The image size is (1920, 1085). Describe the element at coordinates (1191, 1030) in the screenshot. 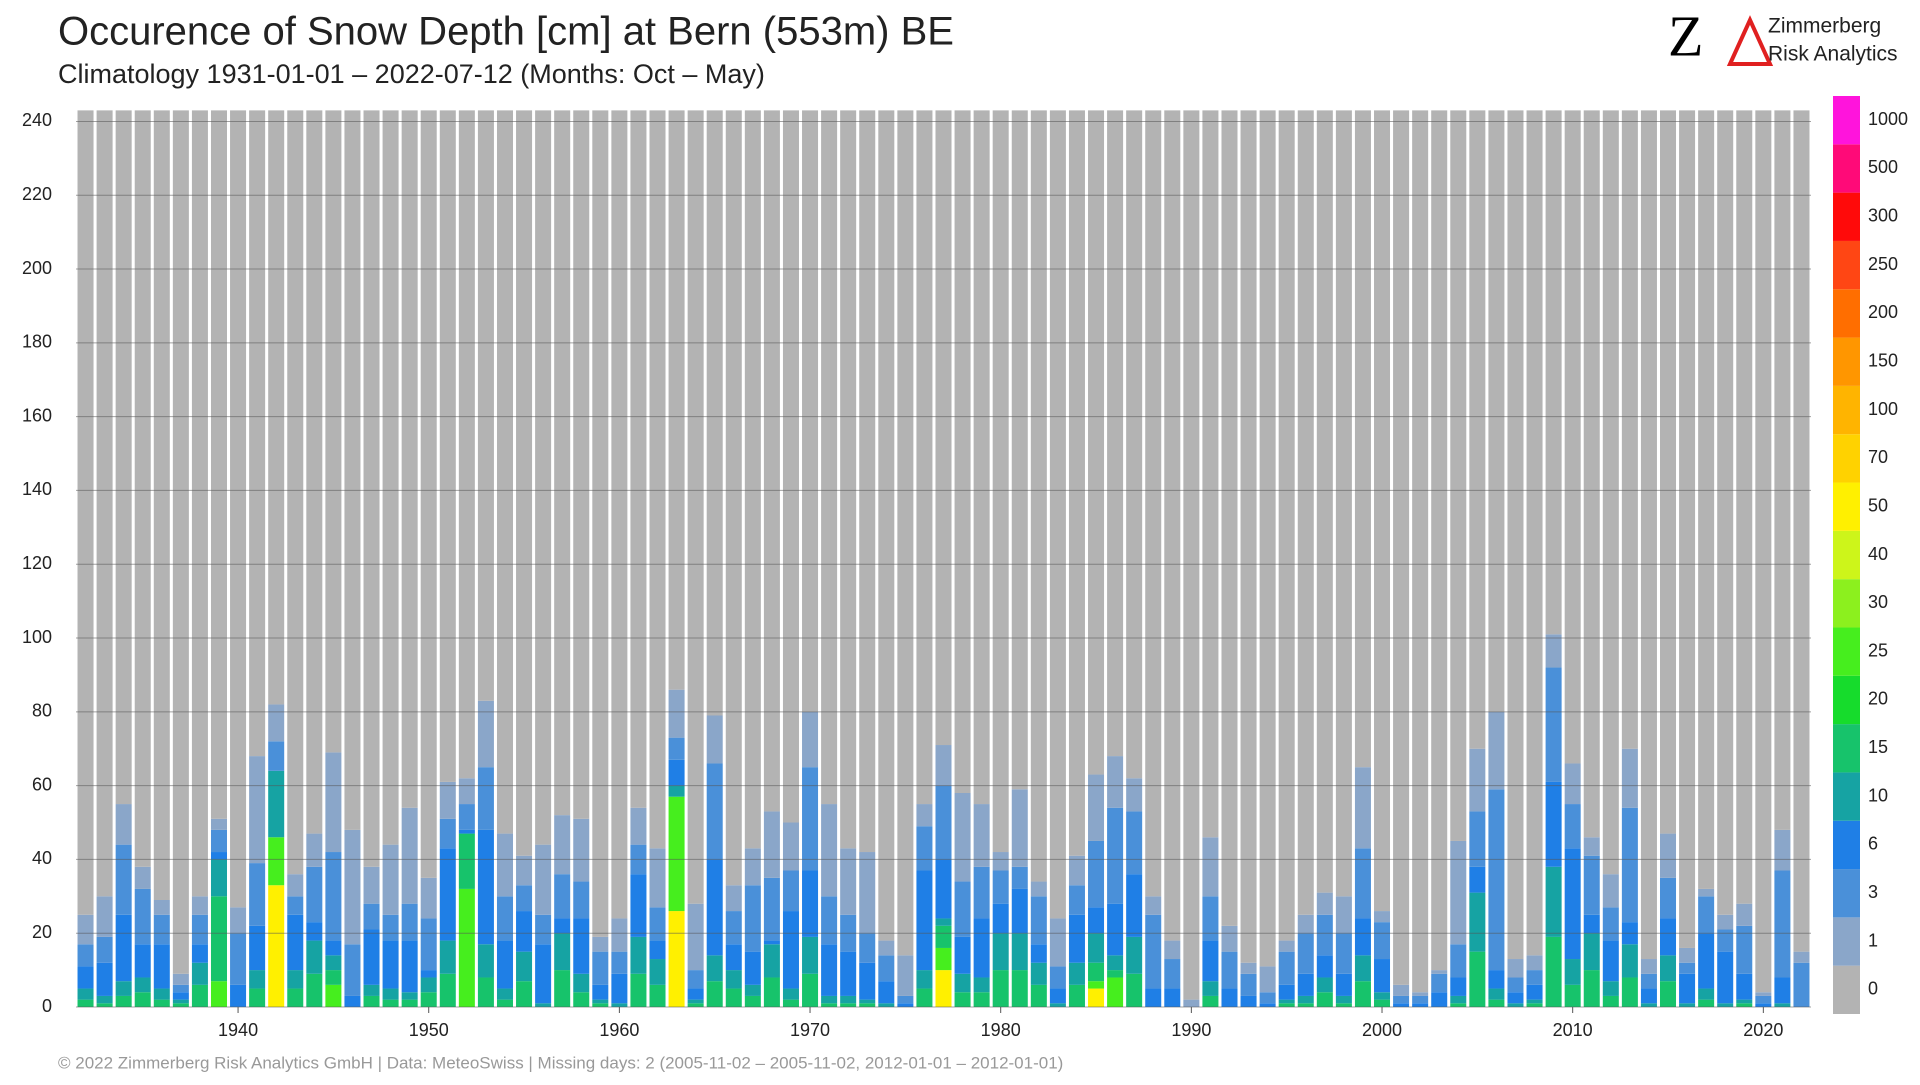

I see `x-tick-label: 1990` at that location.